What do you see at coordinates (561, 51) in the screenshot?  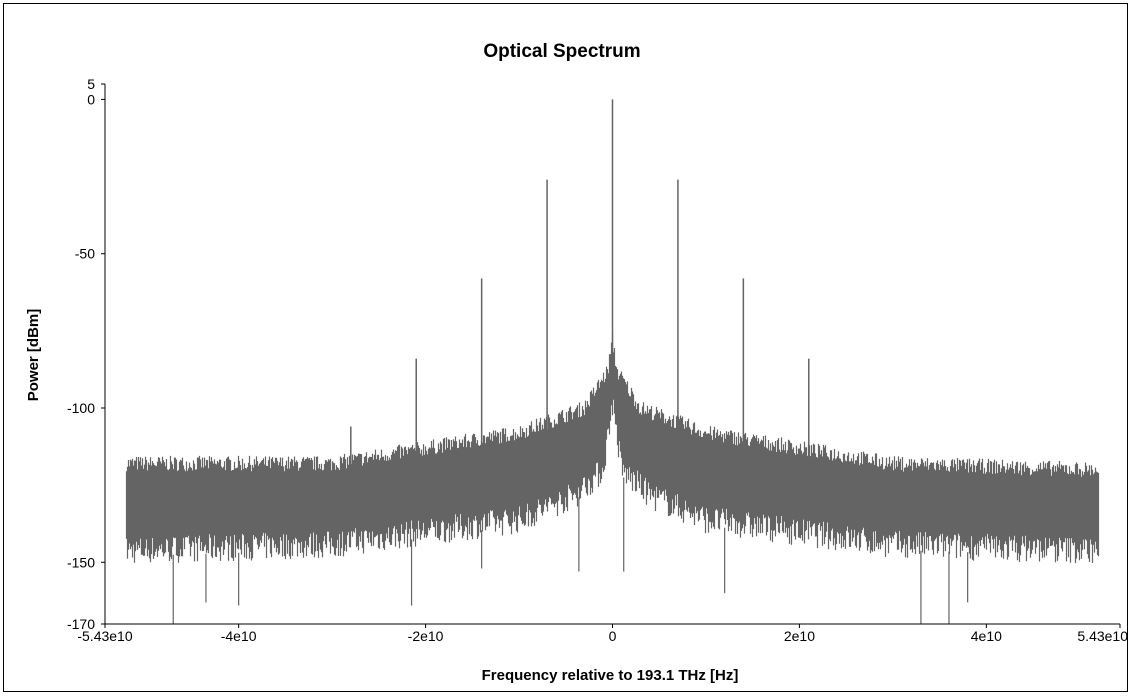 I see `chart-title: Optical Spectrum` at bounding box center [561, 51].